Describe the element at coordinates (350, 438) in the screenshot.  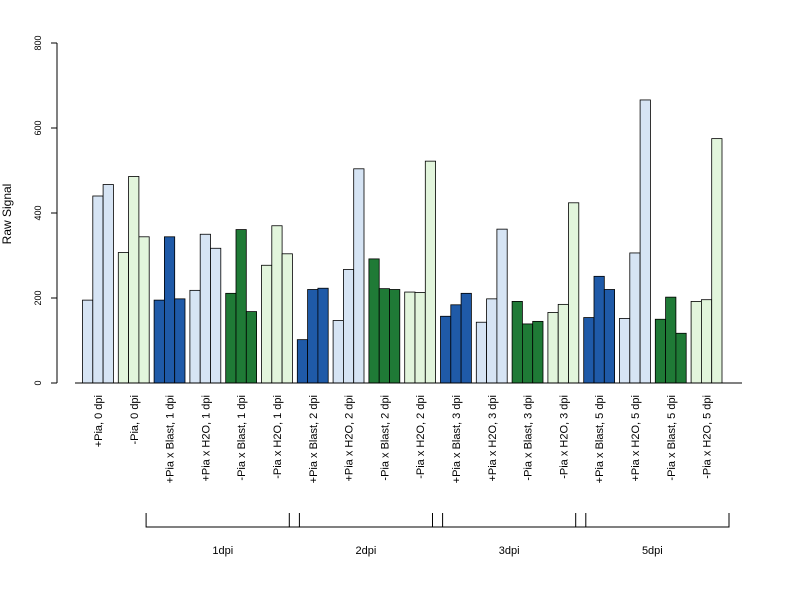
I see `x-tick-label: +Pia x H2O, 2 dpi` at that location.